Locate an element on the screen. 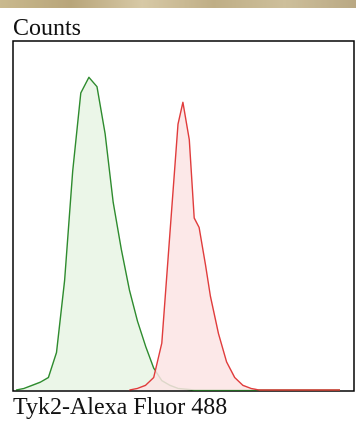  y-axis-label: Counts is located at coordinates (47, 28).